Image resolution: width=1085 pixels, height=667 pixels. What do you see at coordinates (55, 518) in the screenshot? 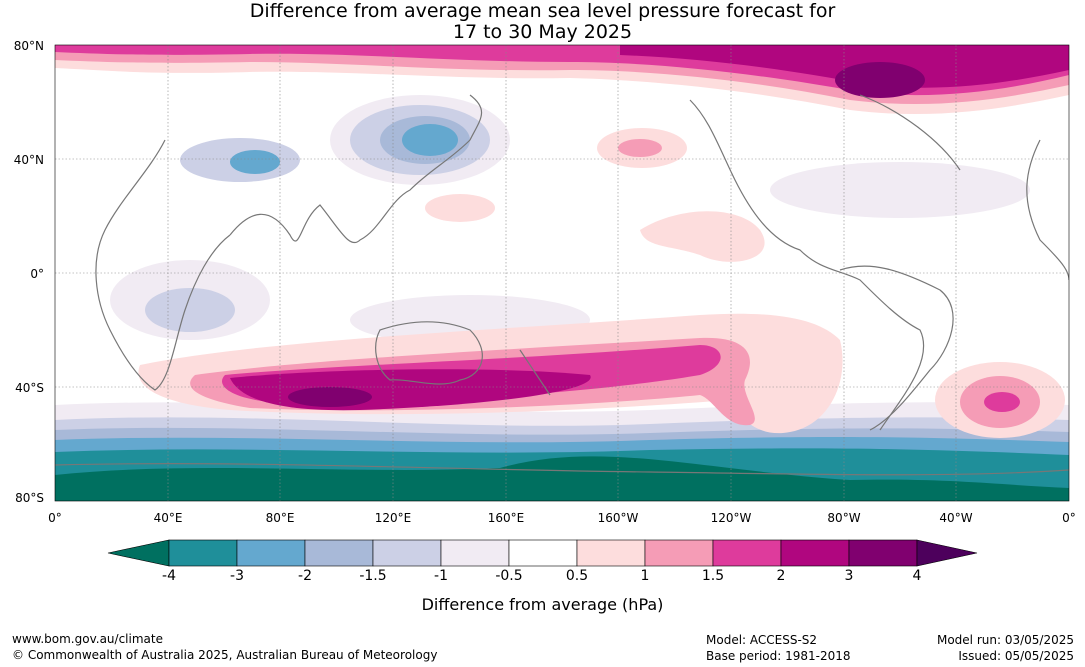
I see `lon-label-0-left: 0°` at bounding box center [55, 518].